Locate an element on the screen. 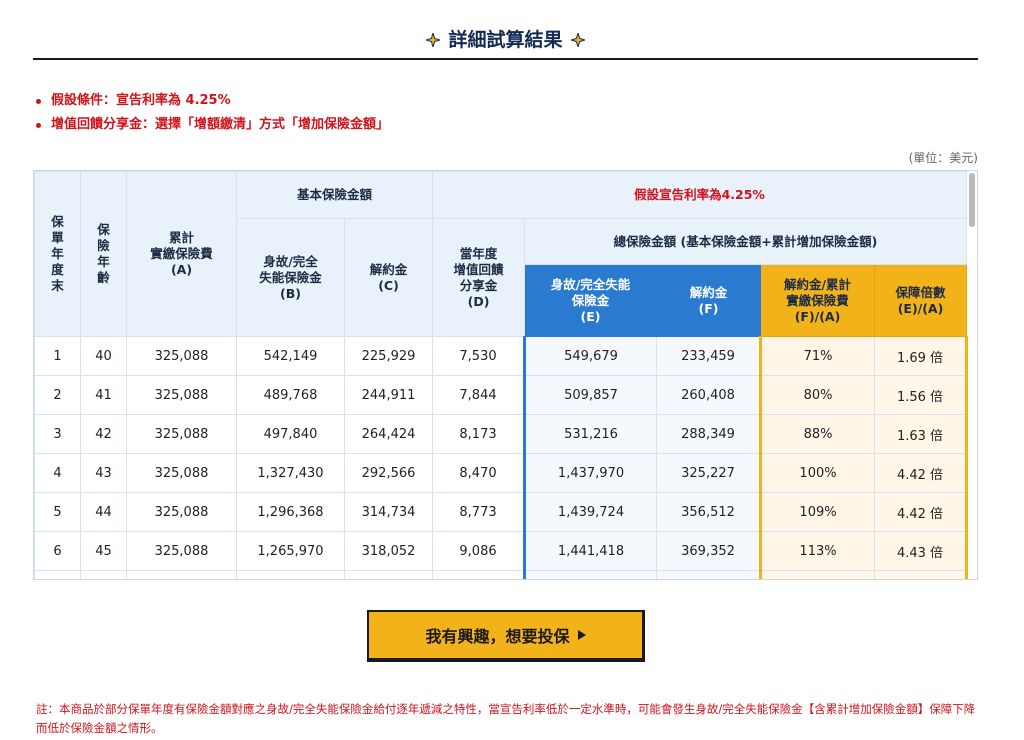 The image size is (1024, 740). table-row is located at coordinates (501, 574).